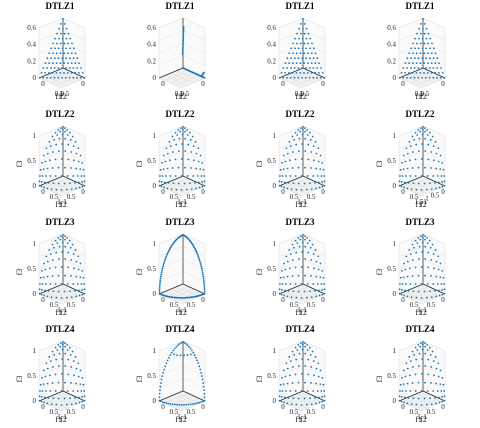 The height and width of the screenshot is (428, 480). I want to click on z-tick-label: 0.6, so click(31, 28).